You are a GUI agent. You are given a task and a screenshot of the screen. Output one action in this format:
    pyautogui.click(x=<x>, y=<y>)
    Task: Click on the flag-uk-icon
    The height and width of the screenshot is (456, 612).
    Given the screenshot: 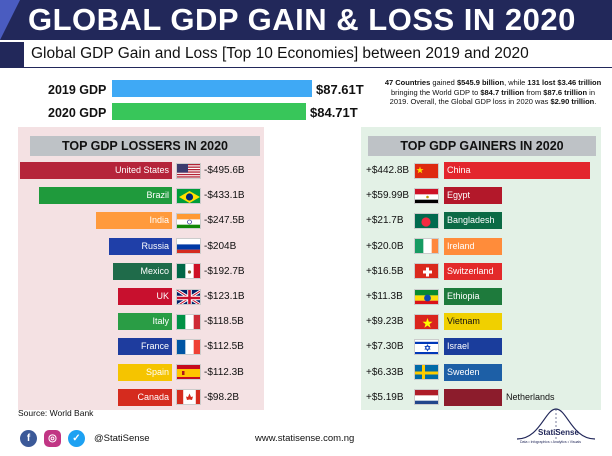 What is the action you would take?
    pyautogui.click(x=188, y=296)
    